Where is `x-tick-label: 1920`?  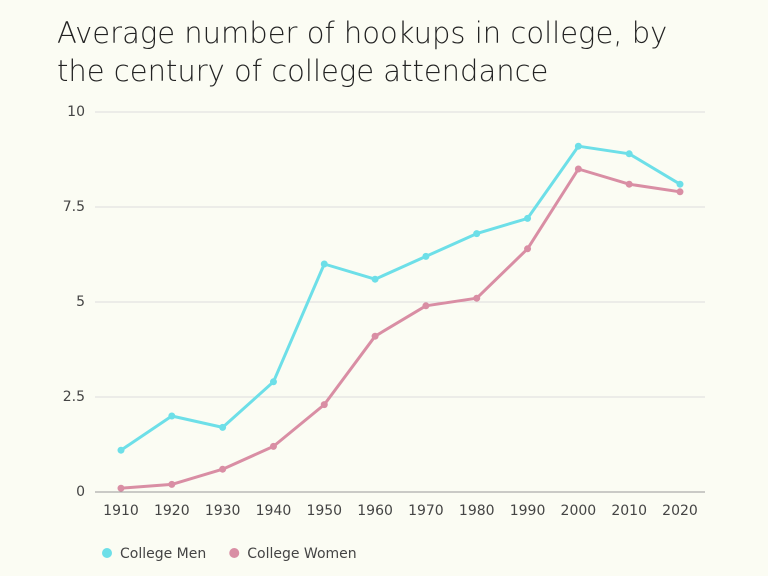 x-tick-label: 1920 is located at coordinates (172, 511).